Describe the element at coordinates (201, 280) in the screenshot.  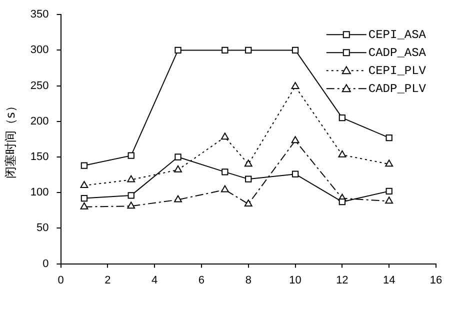
I see `x-tick-label: 6` at that location.